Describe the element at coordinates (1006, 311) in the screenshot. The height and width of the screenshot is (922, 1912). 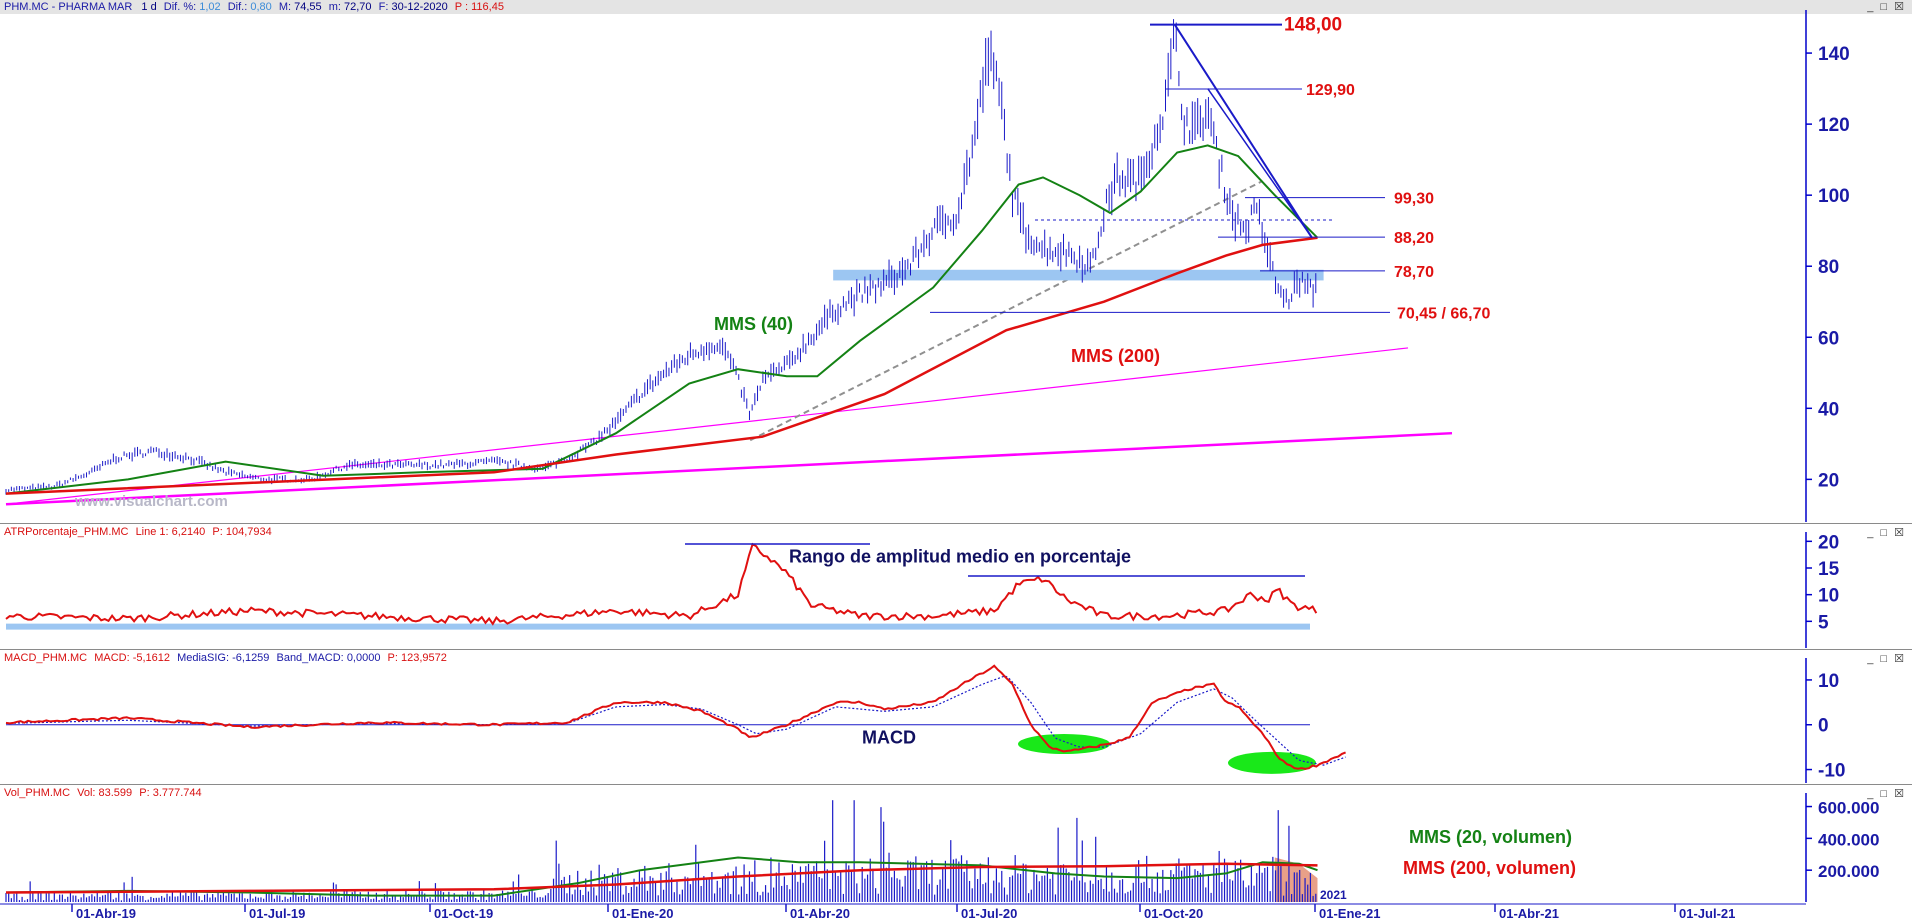
I see `dashed-trendline` at that location.